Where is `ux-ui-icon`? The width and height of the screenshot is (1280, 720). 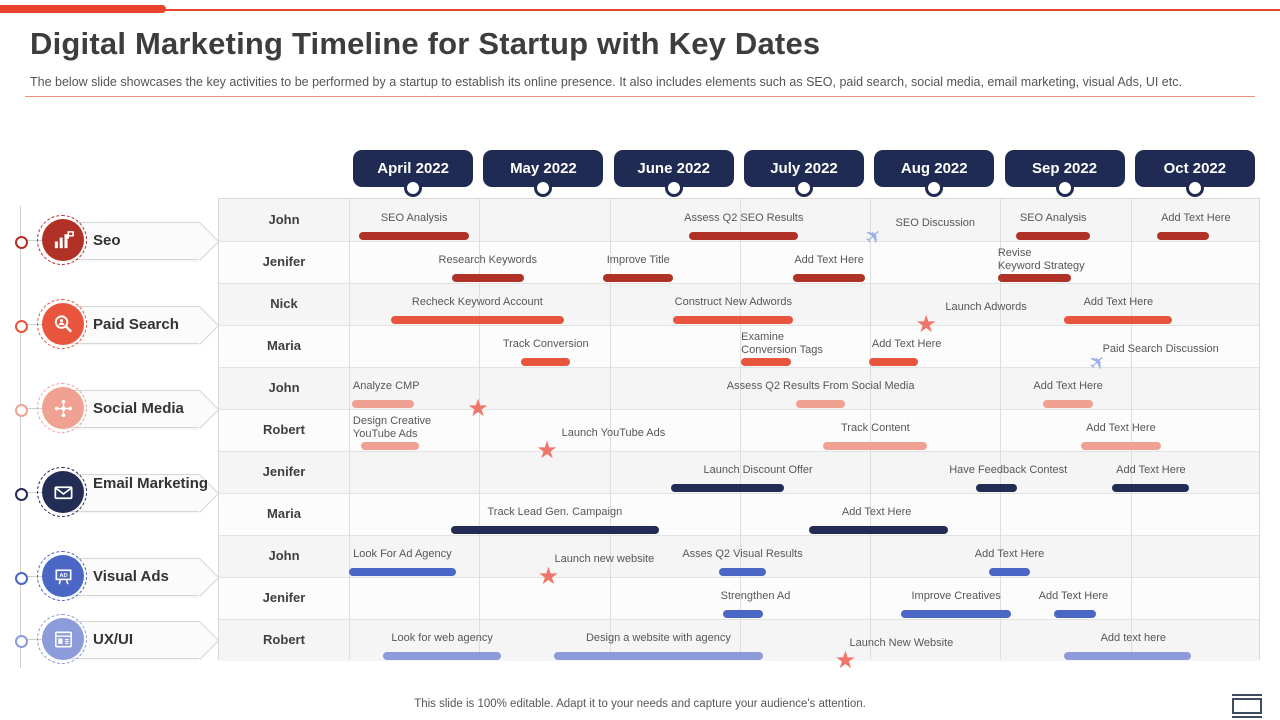 ux-ui-icon is located at coordinates (63, 639).